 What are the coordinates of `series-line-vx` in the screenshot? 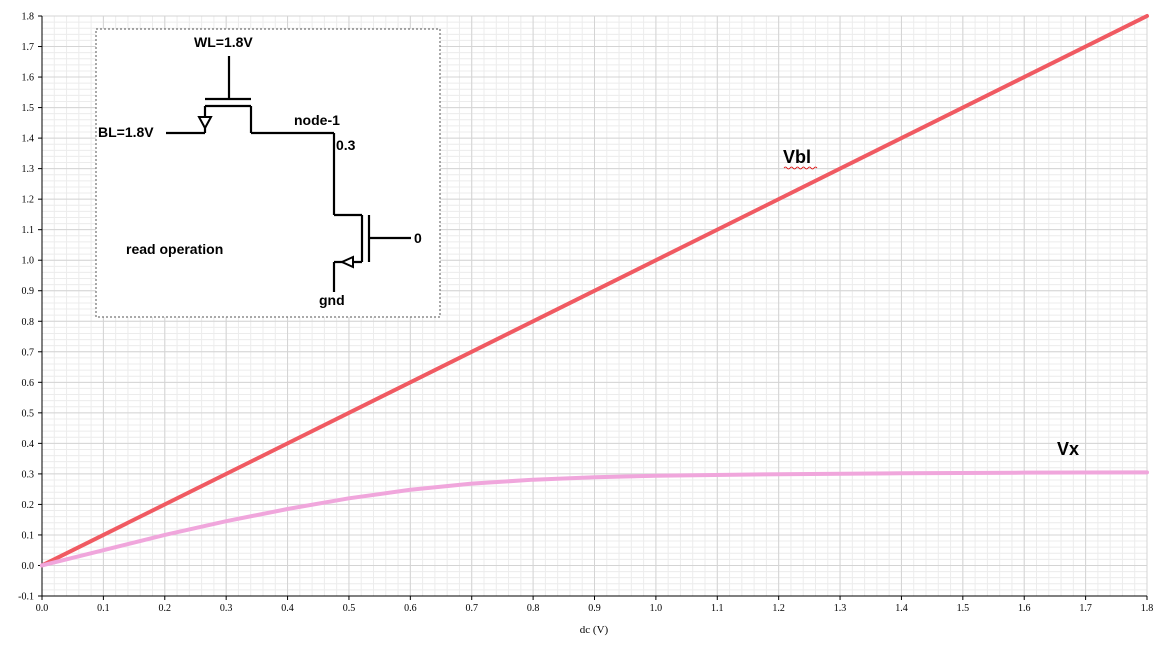 It's located at (594, 519).